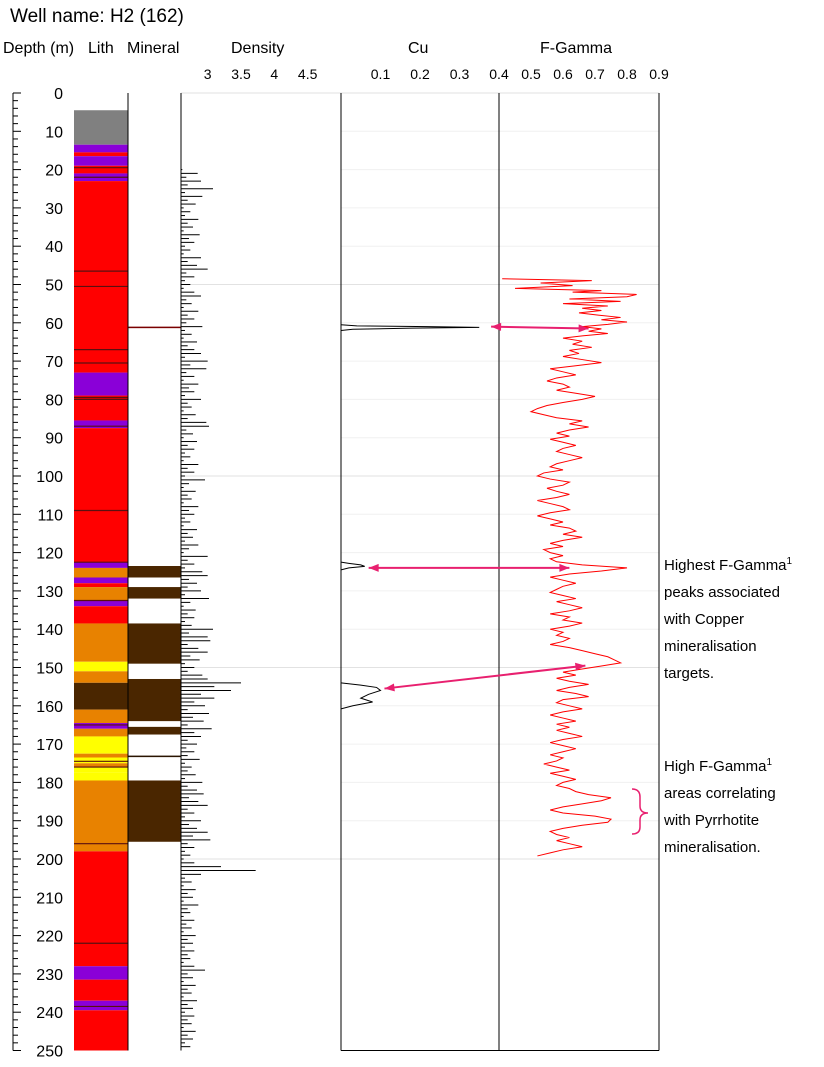 Image resolution: width=824 pixels, height=1067 pixels. Describe the element at coordinates (49, 707) in the screenshot. I see `depth-tick-label: 160` at that location.